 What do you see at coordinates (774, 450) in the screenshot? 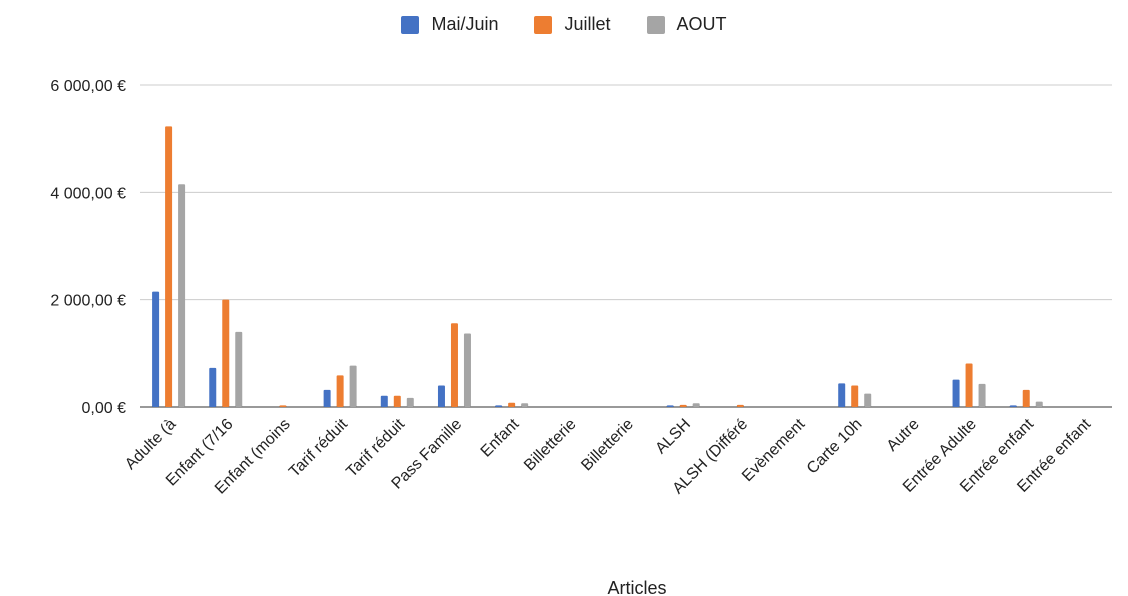
I see `x-tick-label: Evènement` at bounding box center [774, 450].